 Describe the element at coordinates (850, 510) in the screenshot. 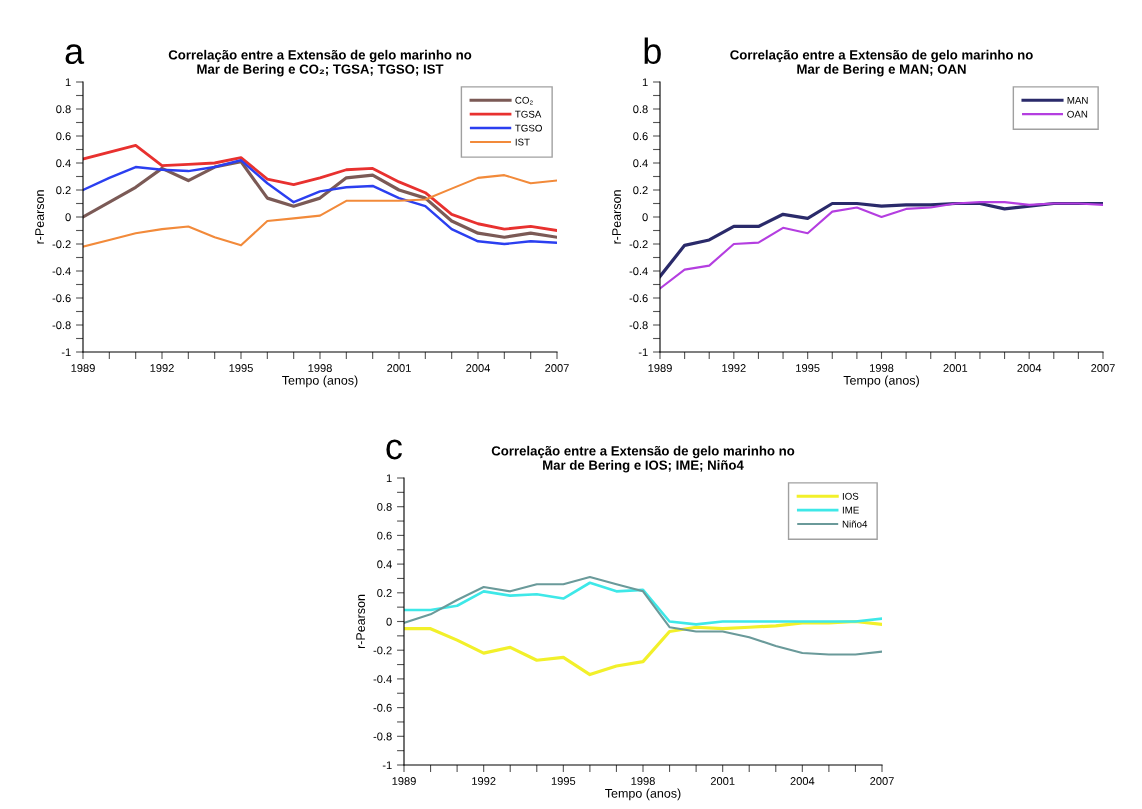

I see `legend-label: IME` at that location.